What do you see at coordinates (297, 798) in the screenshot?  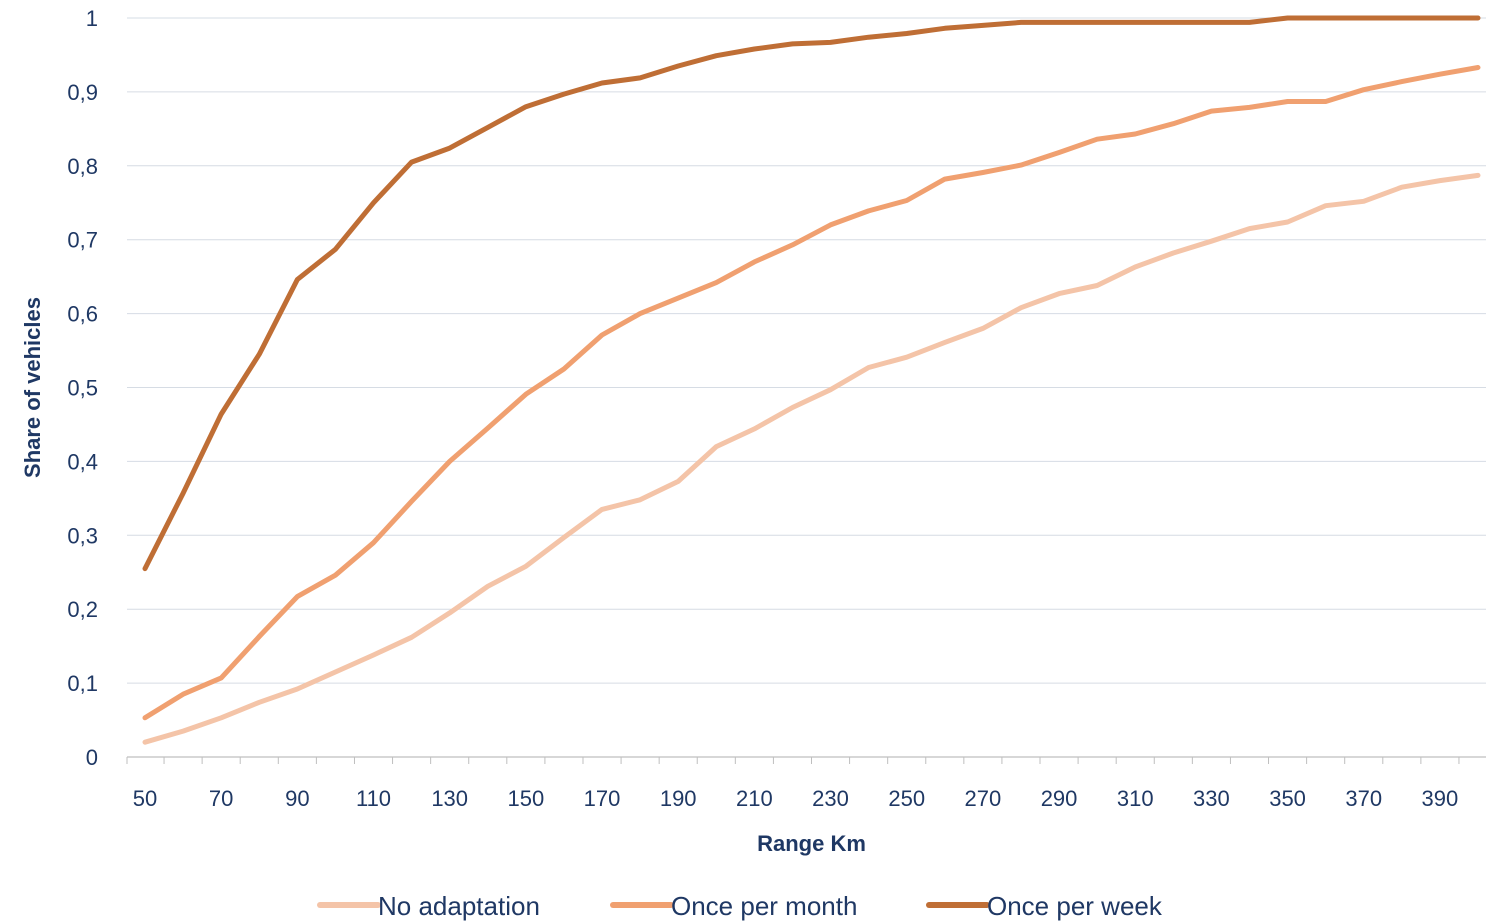 I see `x-tick-label: 90` at bounding box center [297, 798].